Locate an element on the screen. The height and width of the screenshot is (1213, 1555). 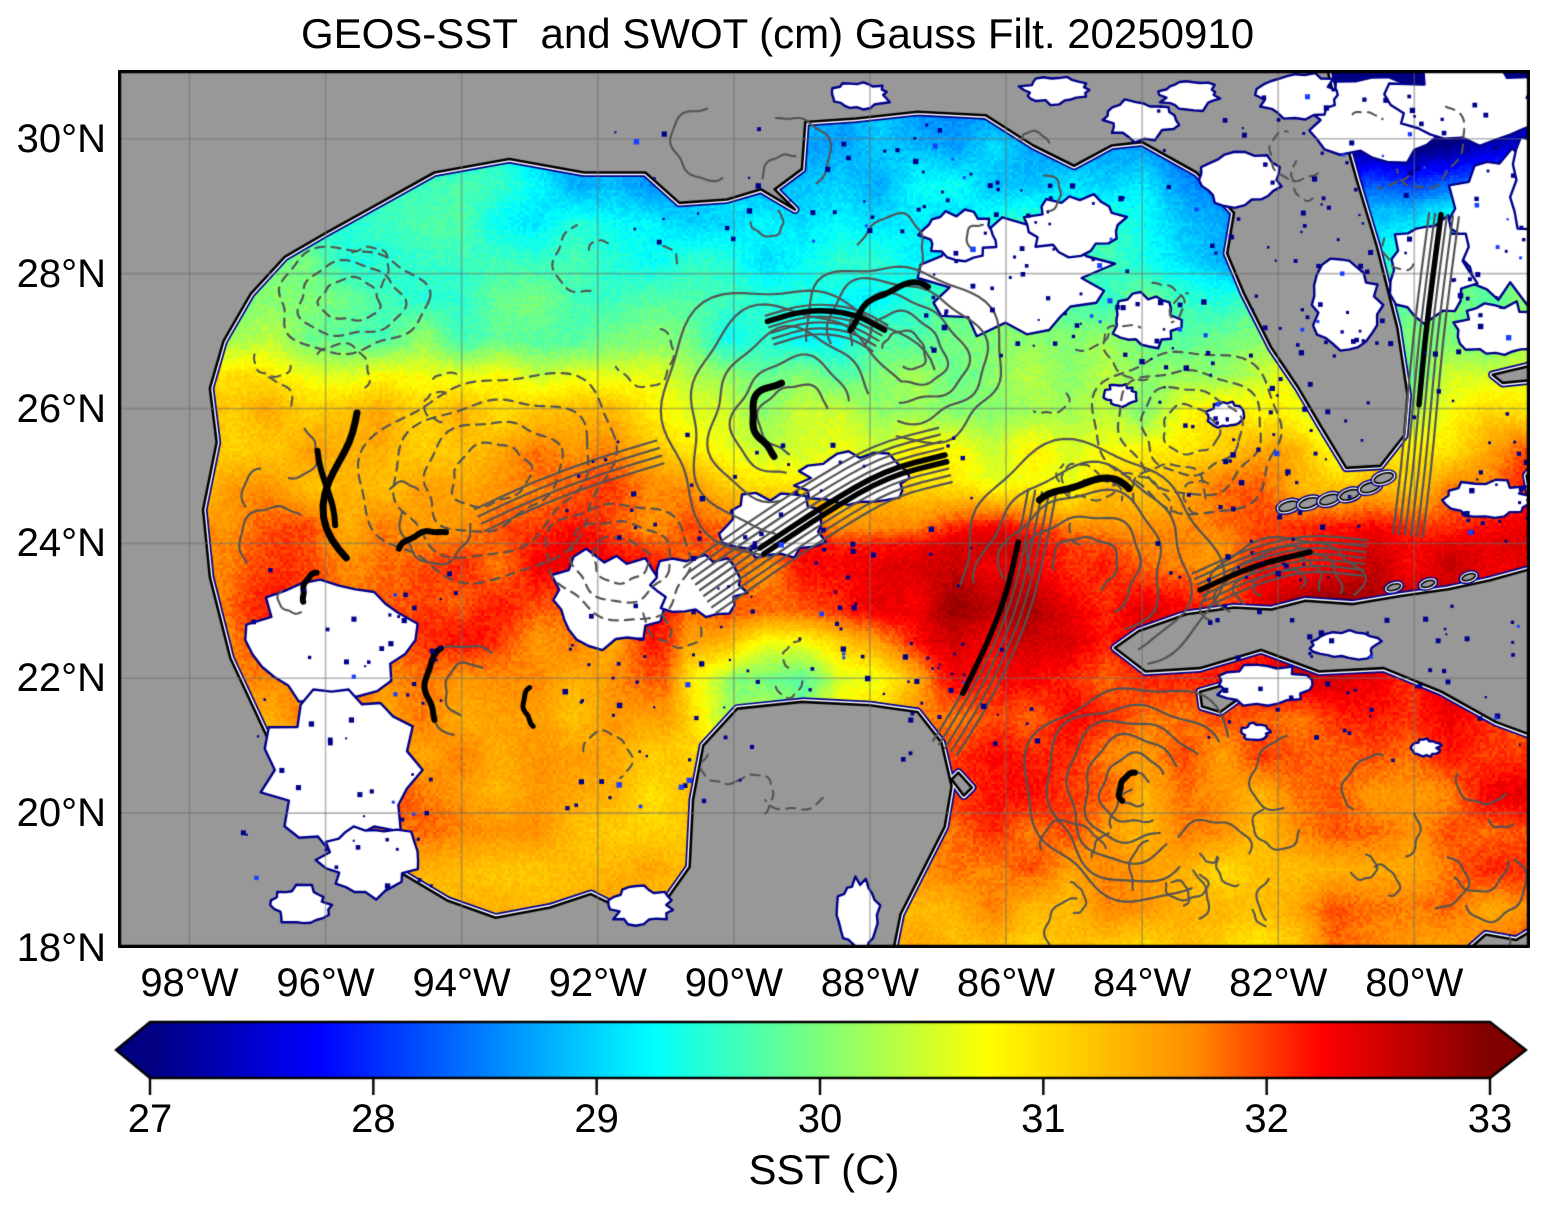
lon-tick-label: 90°W is located at coordinates (733, 983).